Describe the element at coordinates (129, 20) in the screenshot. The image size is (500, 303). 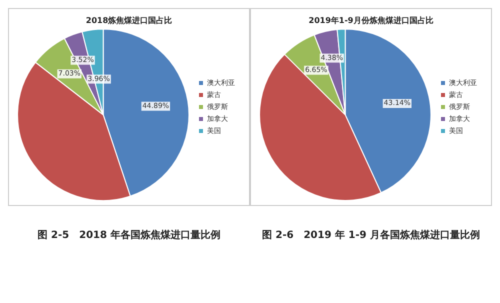
I see `chart-title: 2018炼焦煤进口国占比` at that location.